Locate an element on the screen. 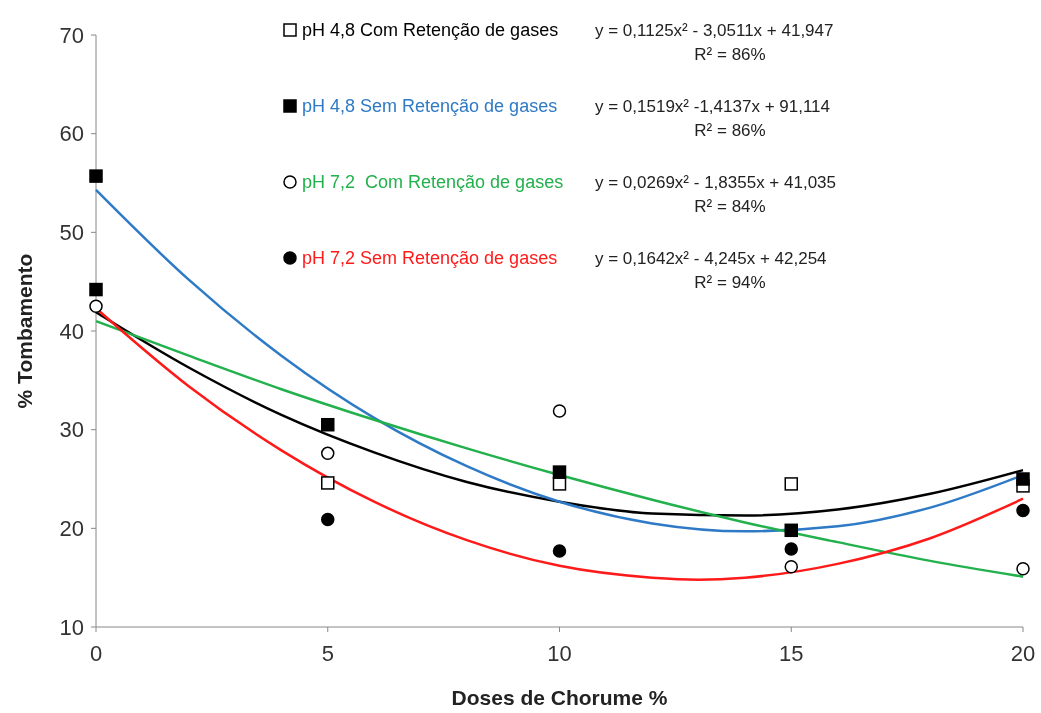 The image size is (1041, 713). x-axis-title: Doses de Chorume % is located at coordinates (559, 697).